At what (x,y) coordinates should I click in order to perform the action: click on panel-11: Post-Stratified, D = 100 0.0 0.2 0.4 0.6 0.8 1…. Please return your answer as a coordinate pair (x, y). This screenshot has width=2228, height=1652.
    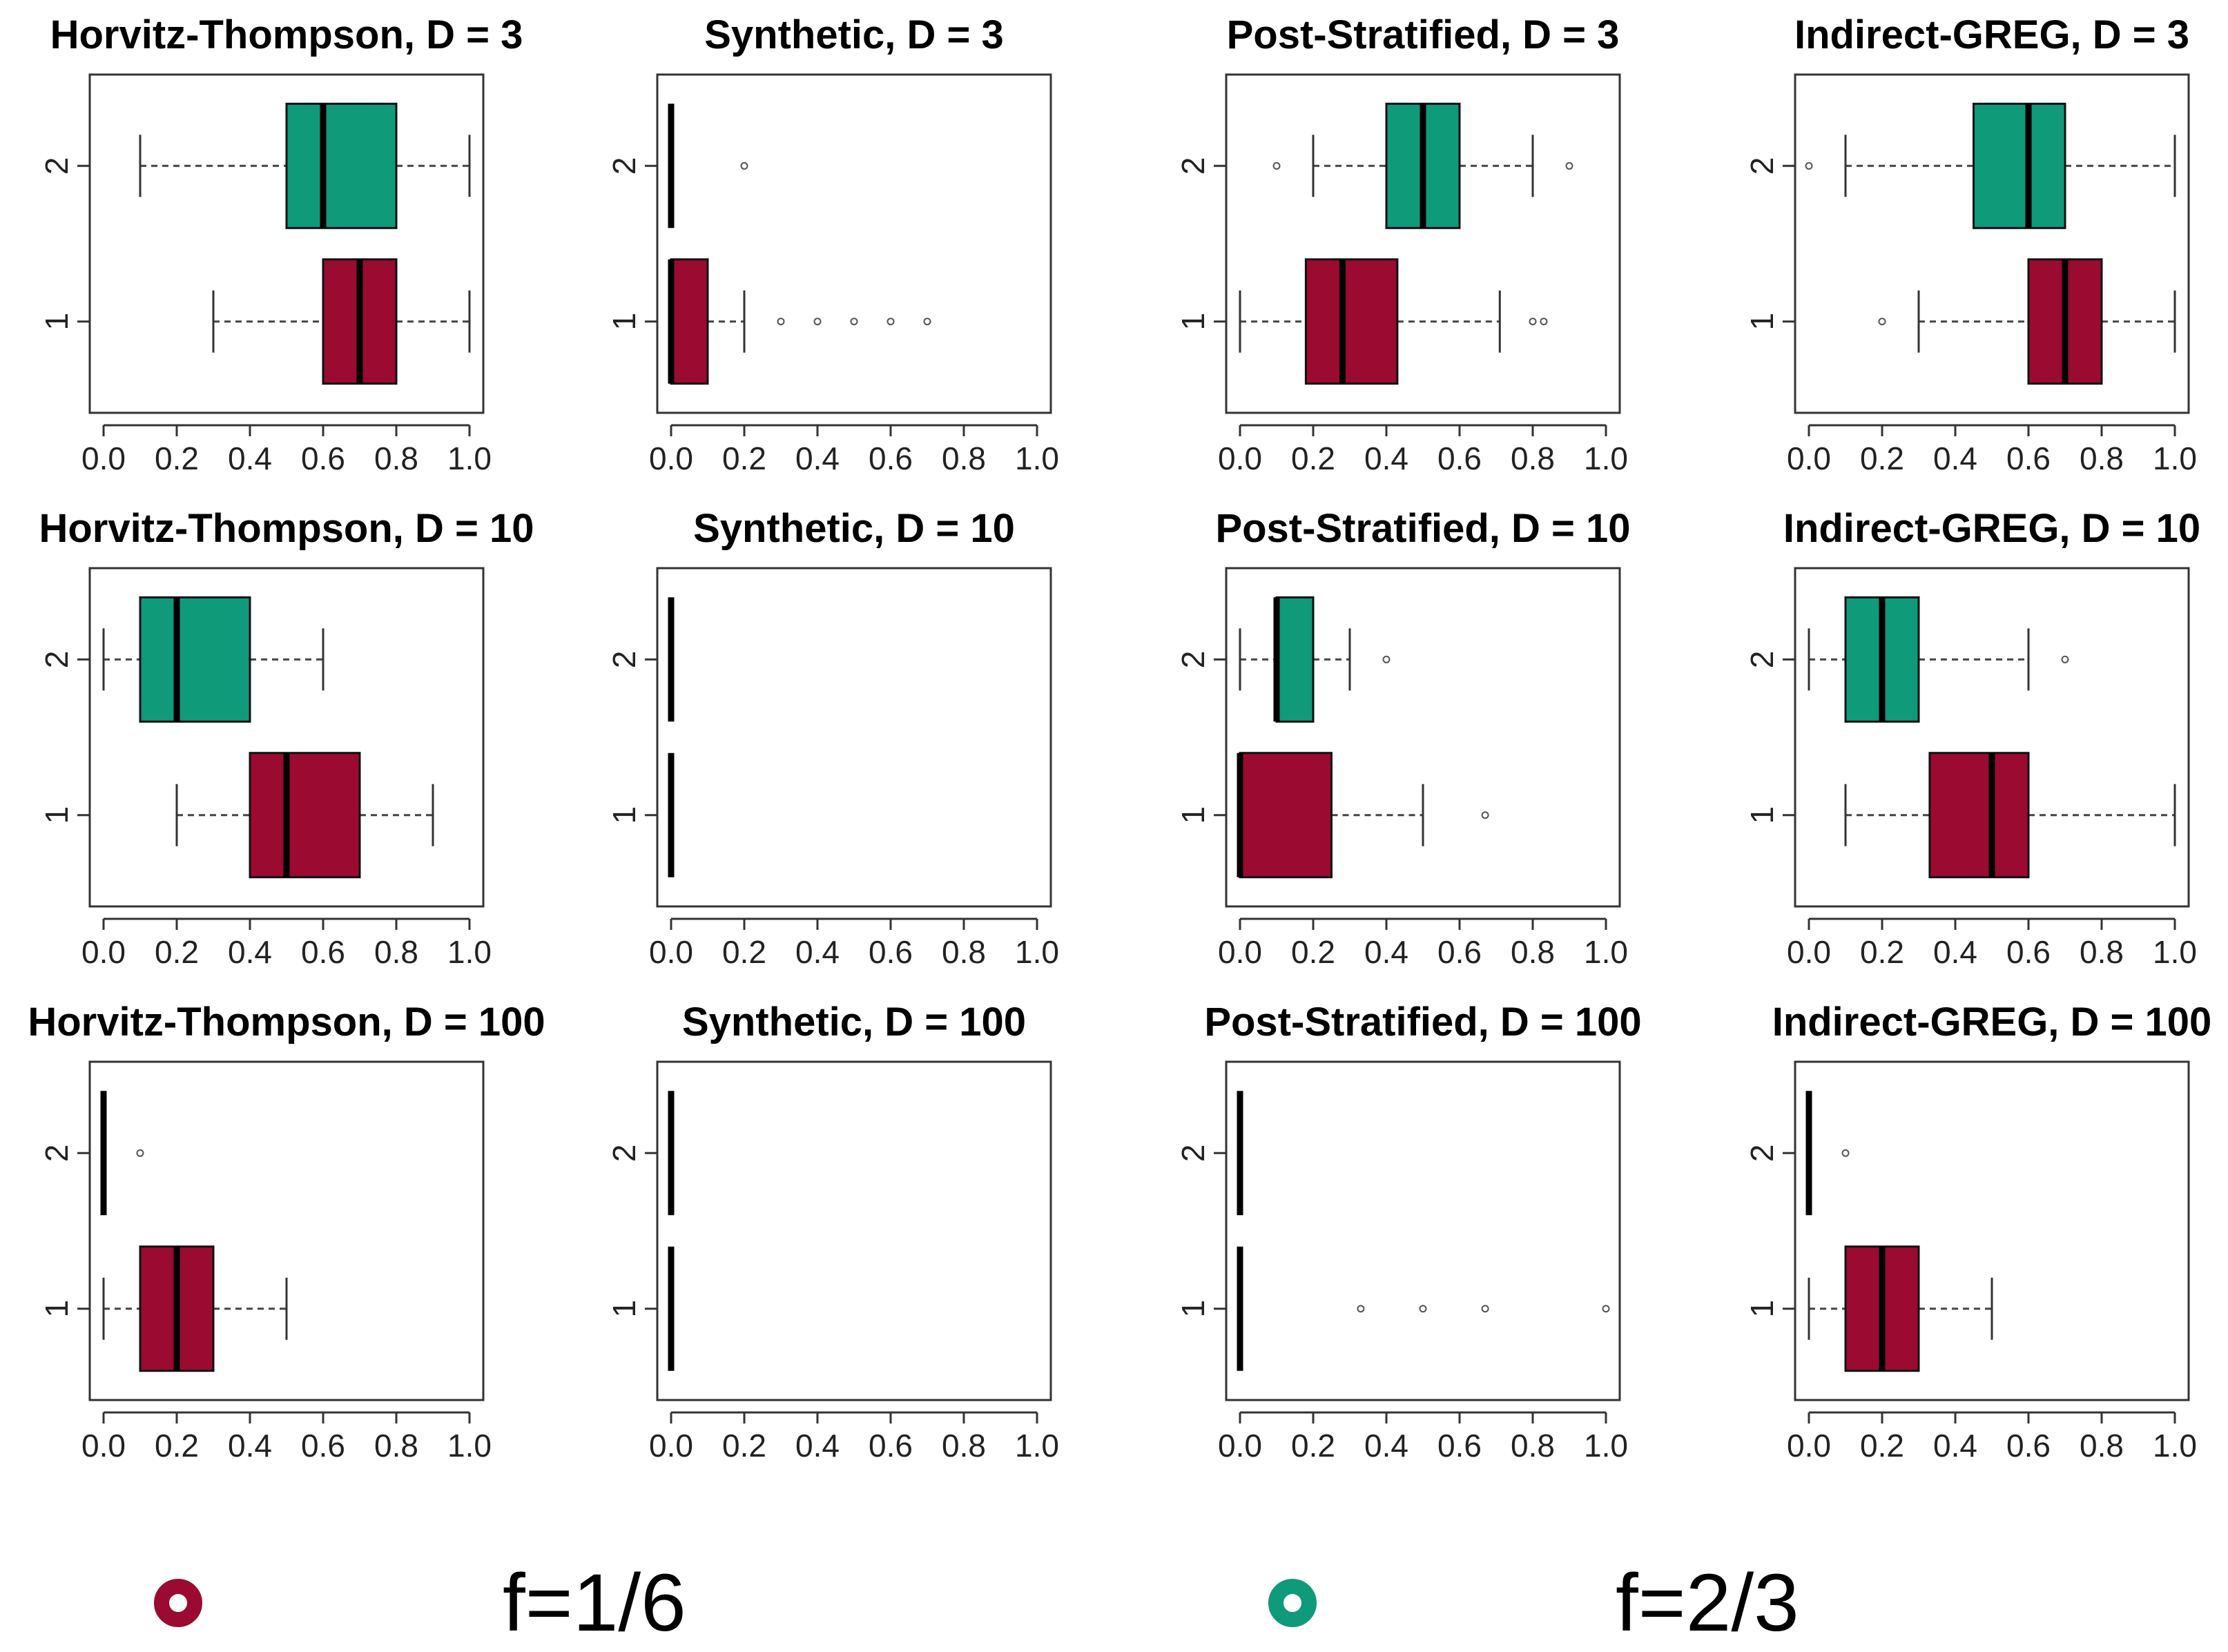
    Looking at the image, I should click on (1408, 1232).